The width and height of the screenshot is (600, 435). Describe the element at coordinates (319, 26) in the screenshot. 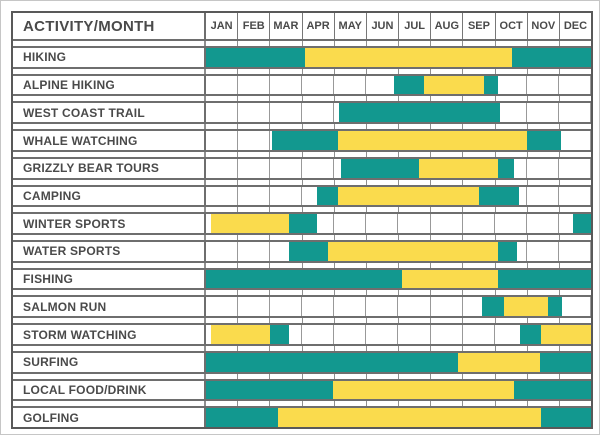

I see `month-header-apr: APR` at that location.